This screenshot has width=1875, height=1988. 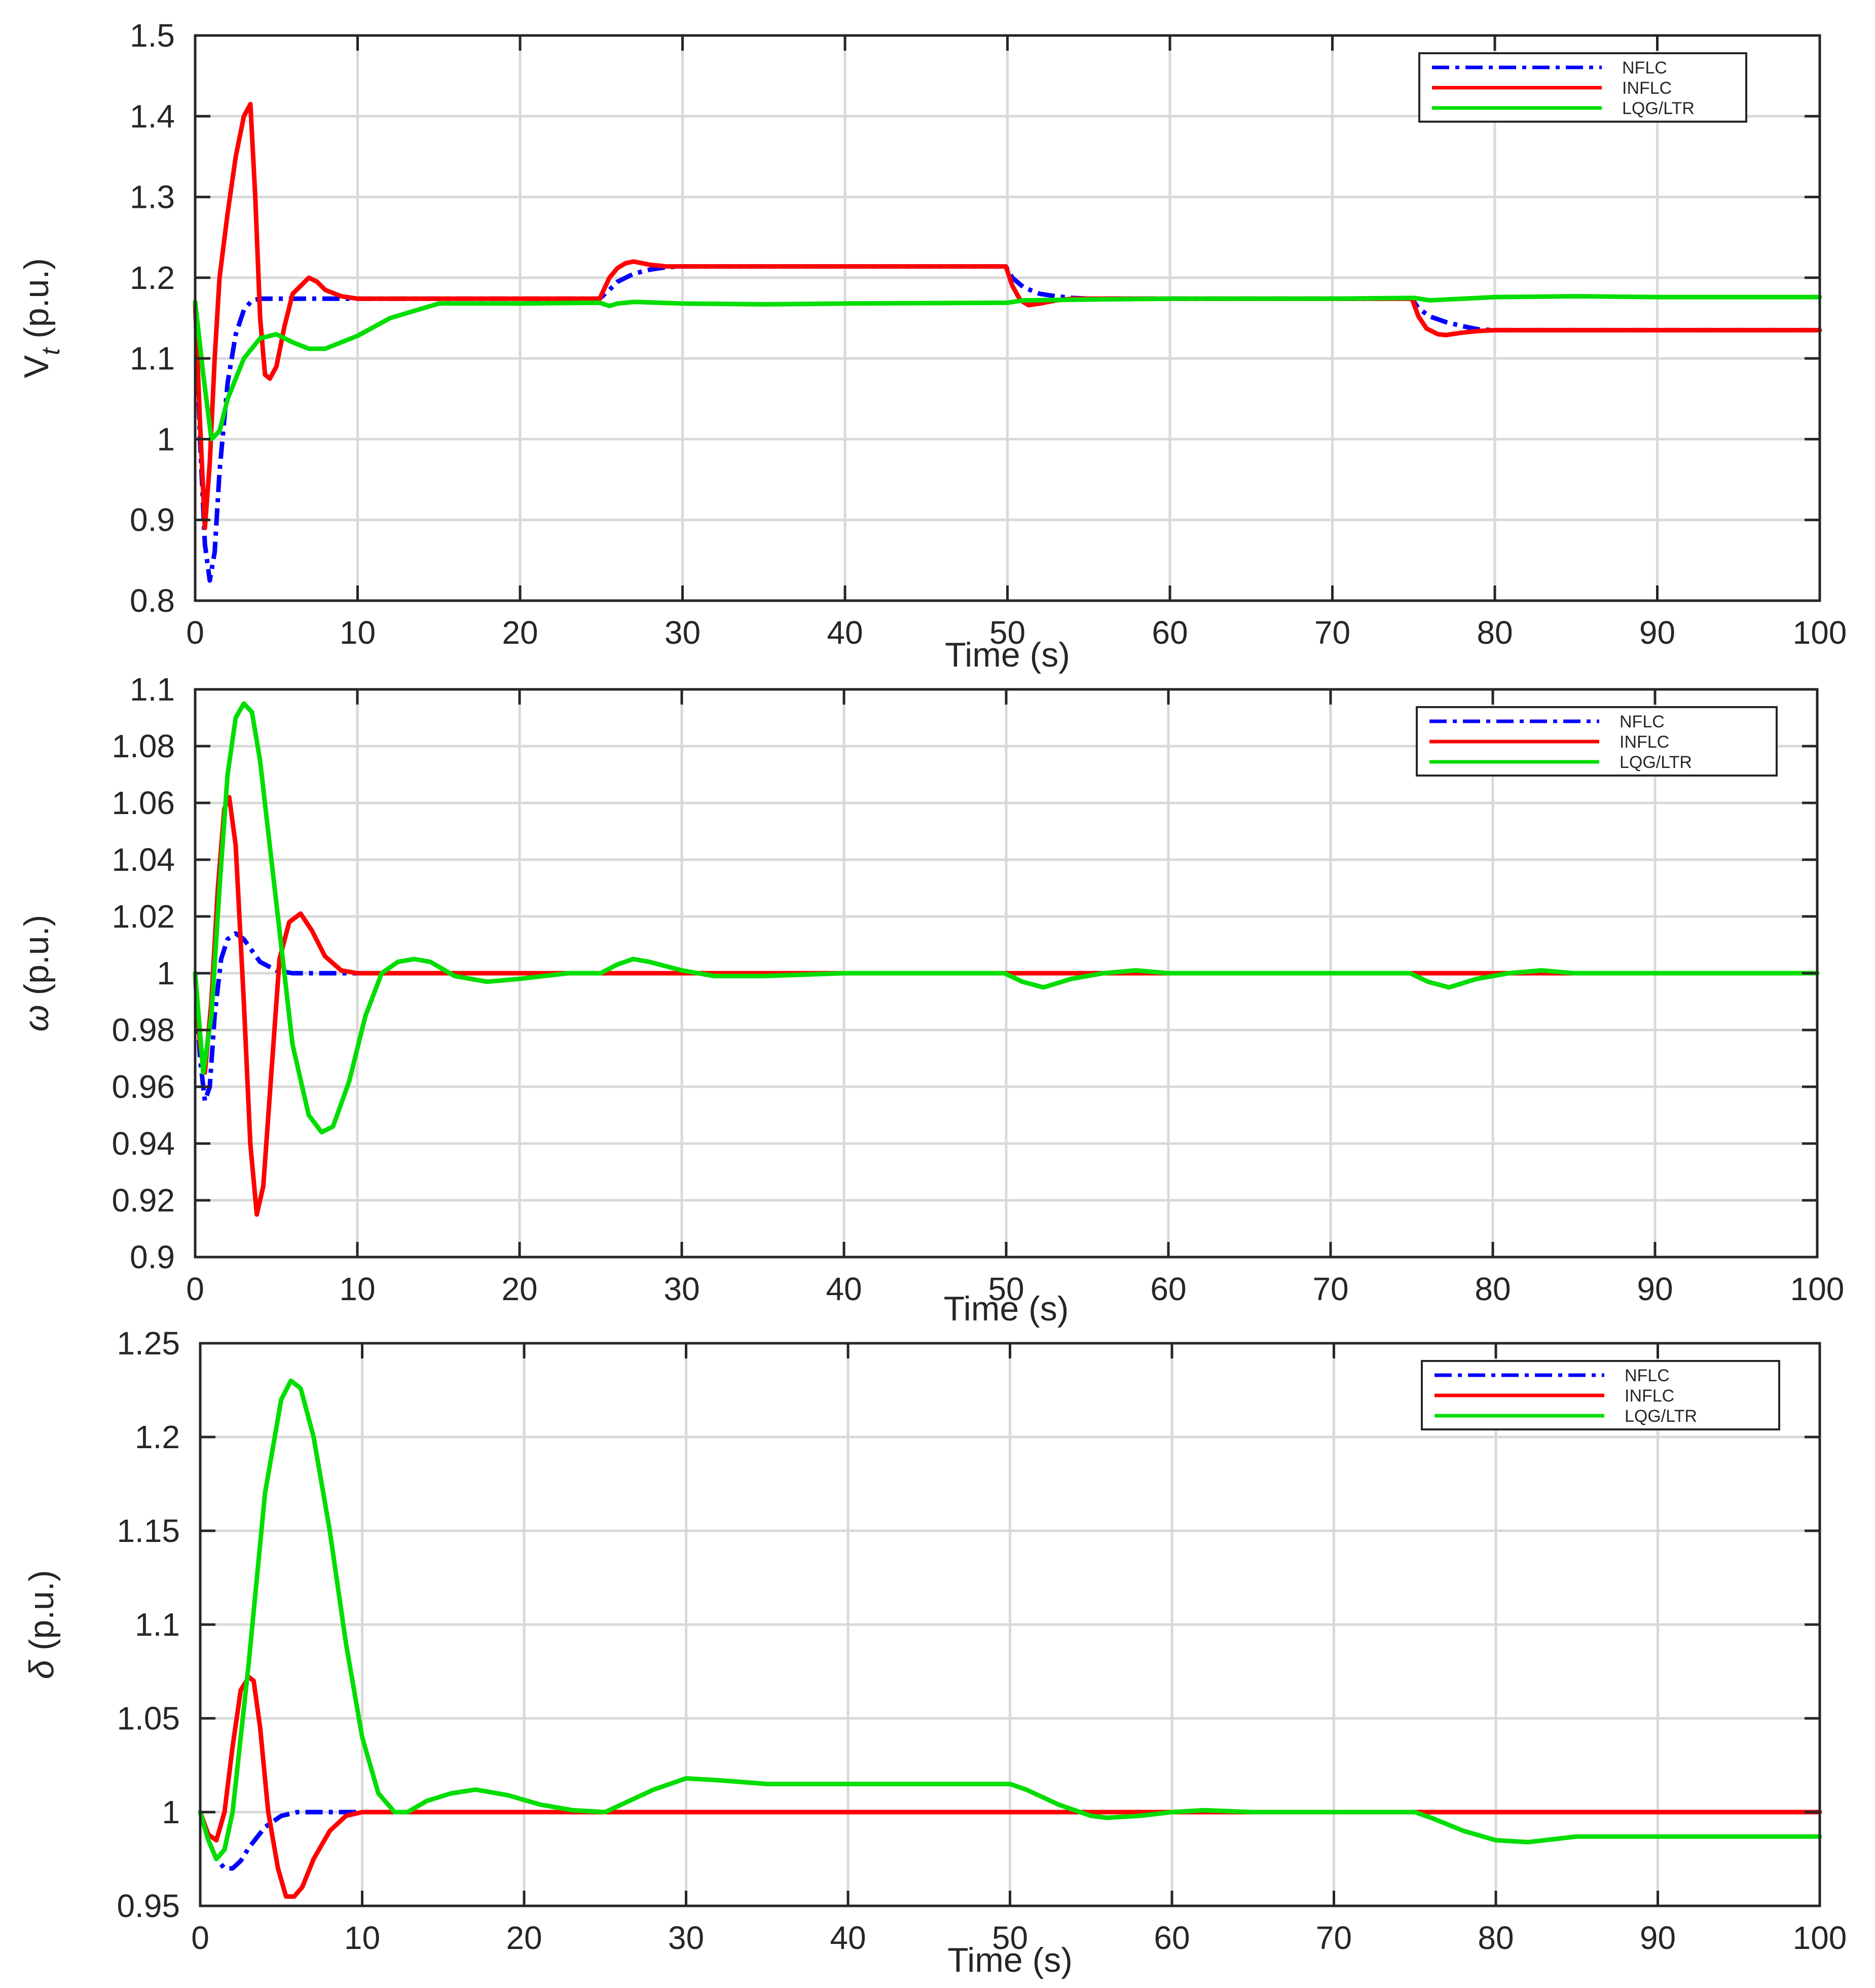 What do you see at coordinates (152, 600) in the screenshot?
I see `y-tick-label: 0.8` at bounding box center [152, 600].